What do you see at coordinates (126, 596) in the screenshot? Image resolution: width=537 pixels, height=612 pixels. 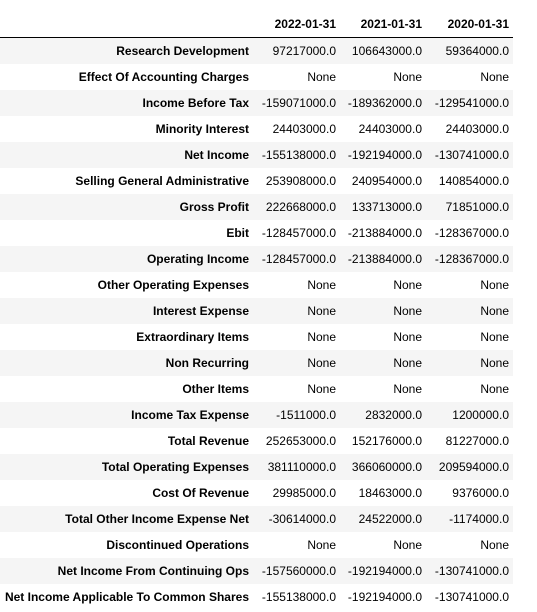 I see `row-label: Net Income Applicable To Common Shares` at bounding box center [126, 596].